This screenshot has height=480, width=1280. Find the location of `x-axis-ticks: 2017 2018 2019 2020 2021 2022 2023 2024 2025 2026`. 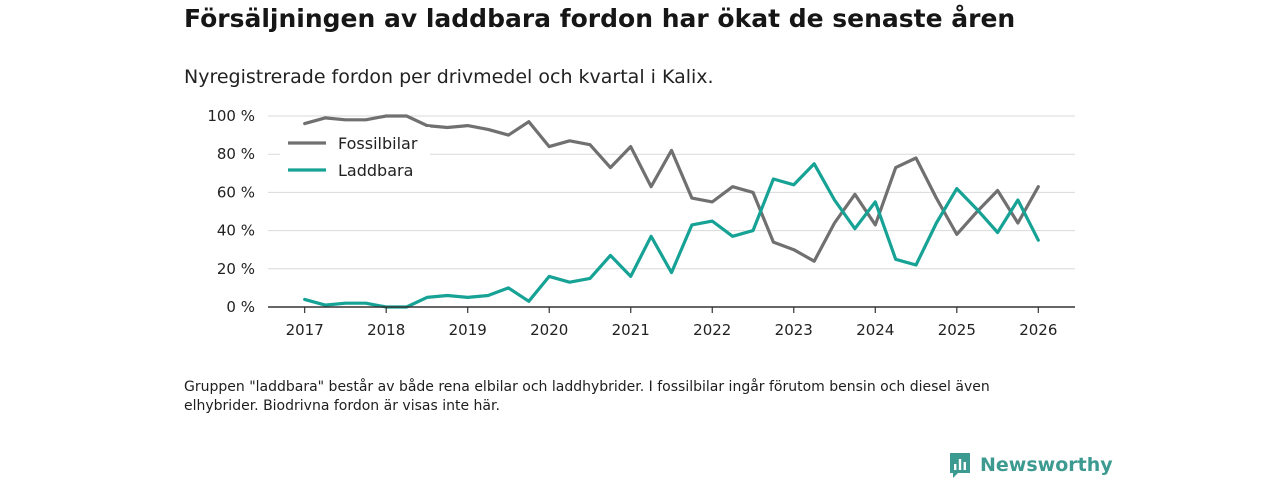

x-axis-ticks: 2017 2018 2019 2020 2021 2022 2023 2024 2025 2026 is located at coordinates (671, 323).